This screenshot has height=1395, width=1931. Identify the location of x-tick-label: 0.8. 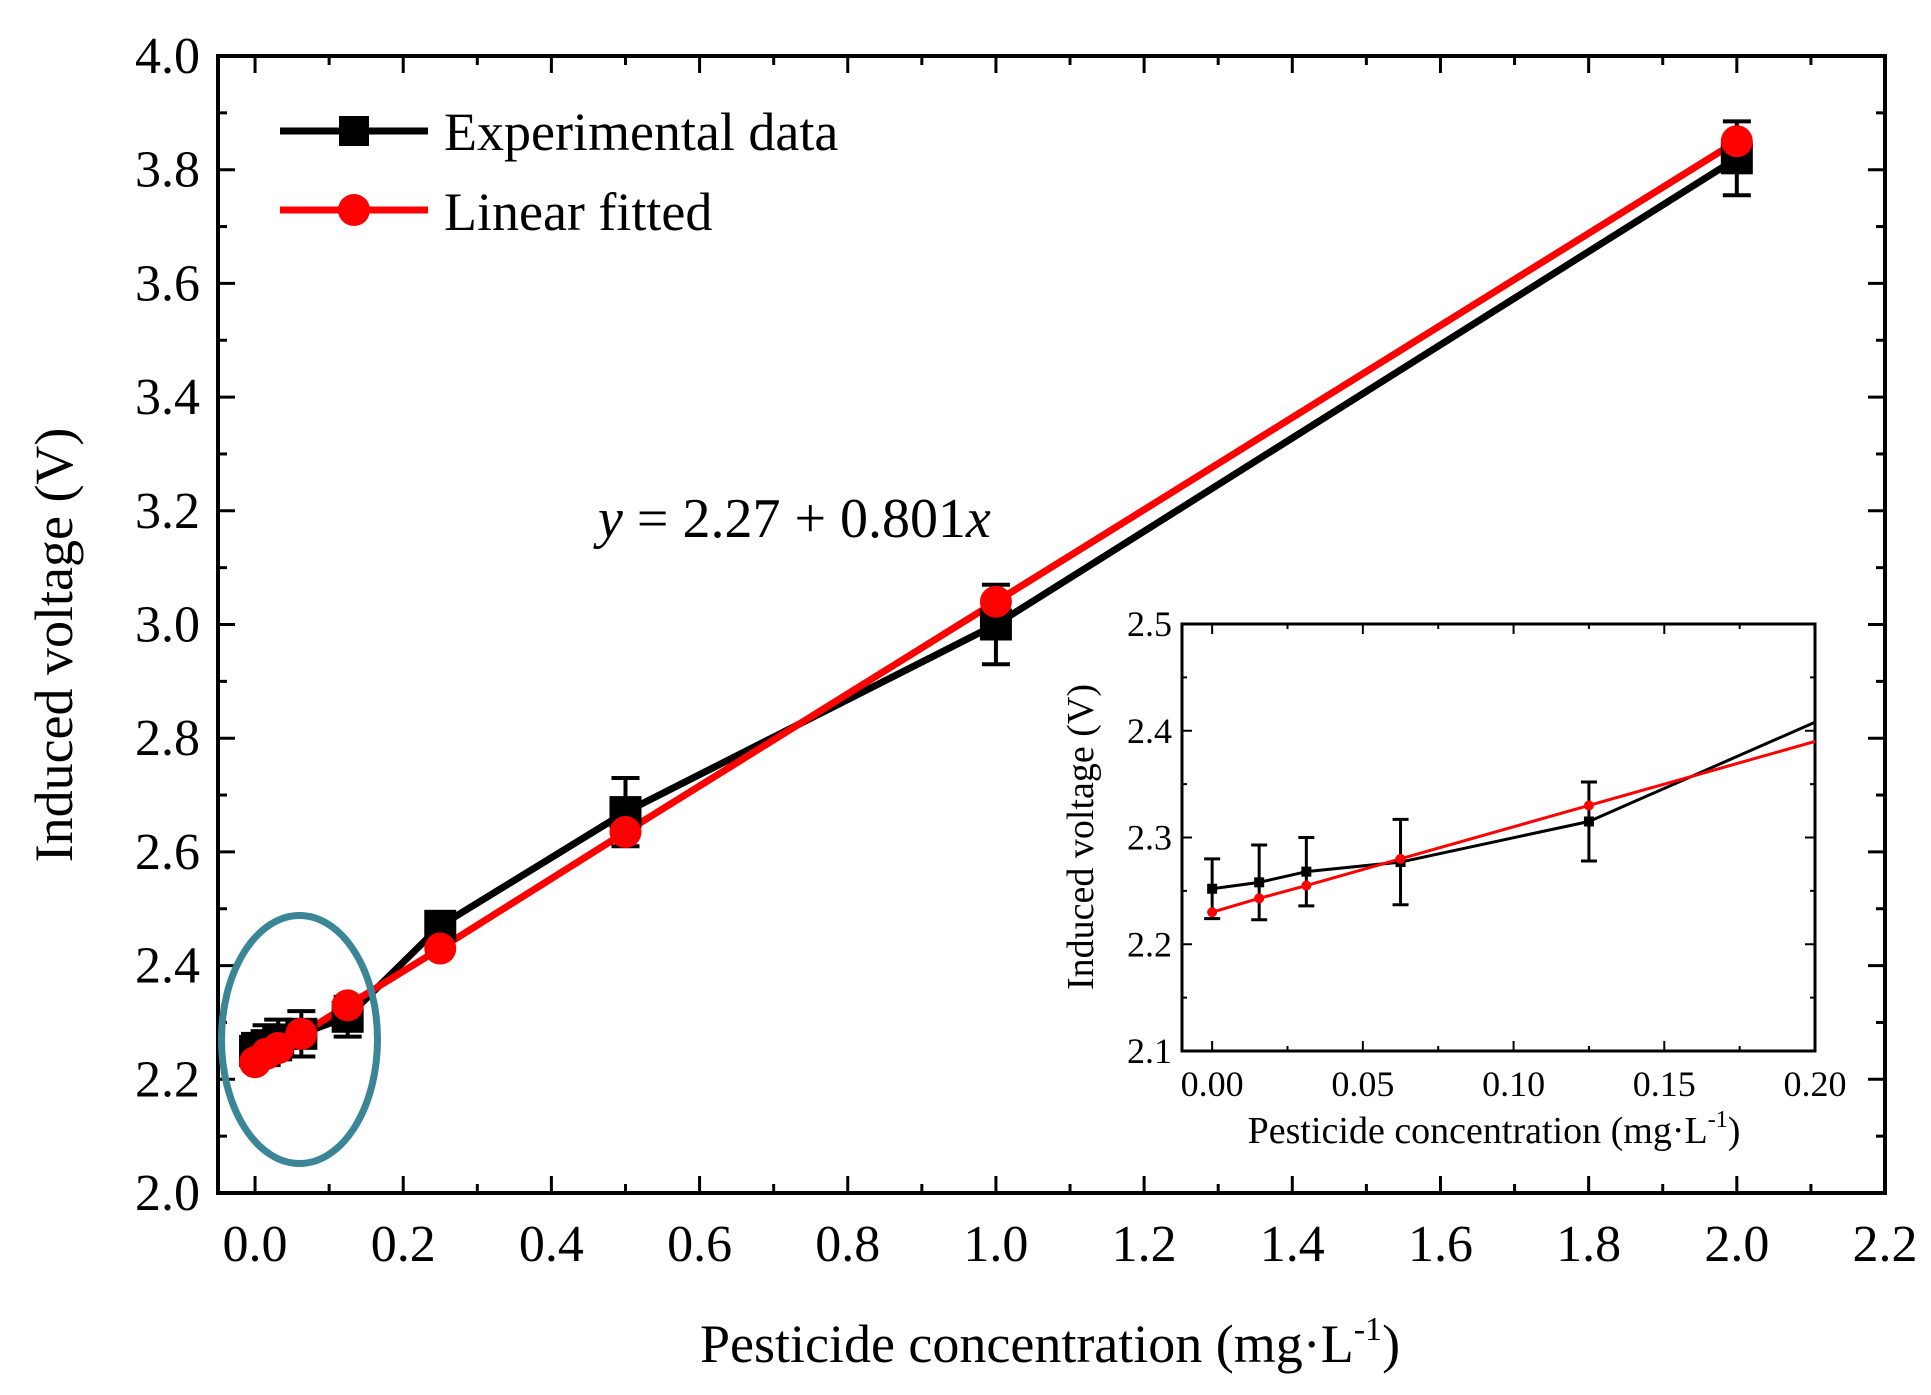
(847, 1244).